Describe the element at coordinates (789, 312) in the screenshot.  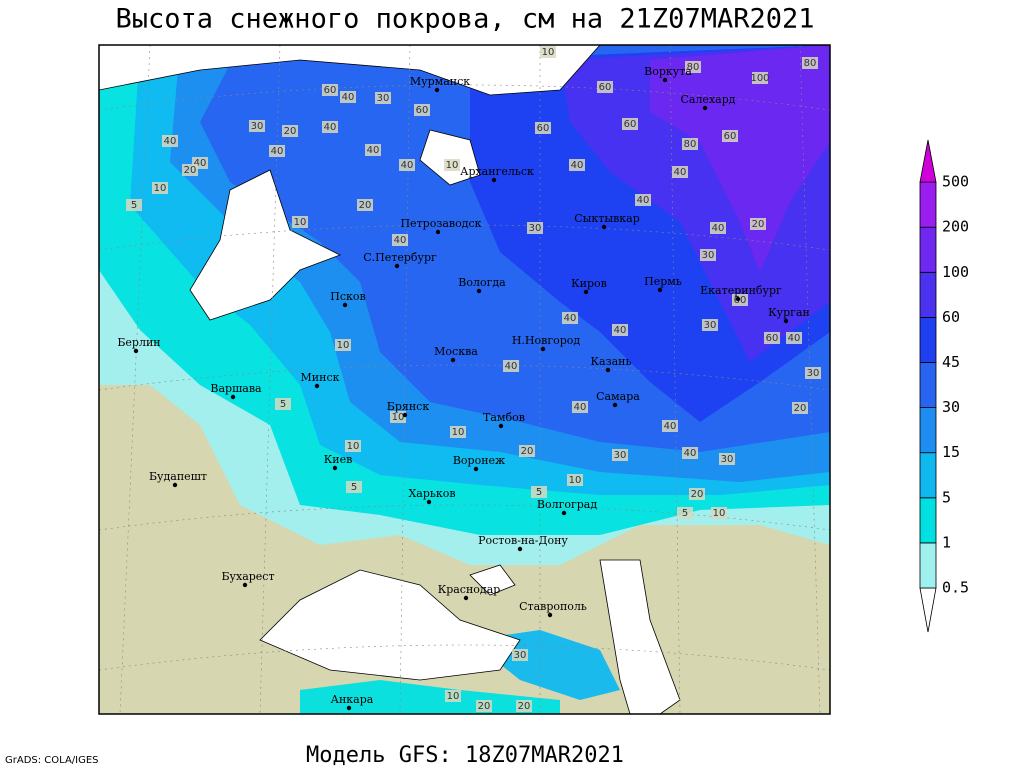
I see `city-label: Курган` at that location.